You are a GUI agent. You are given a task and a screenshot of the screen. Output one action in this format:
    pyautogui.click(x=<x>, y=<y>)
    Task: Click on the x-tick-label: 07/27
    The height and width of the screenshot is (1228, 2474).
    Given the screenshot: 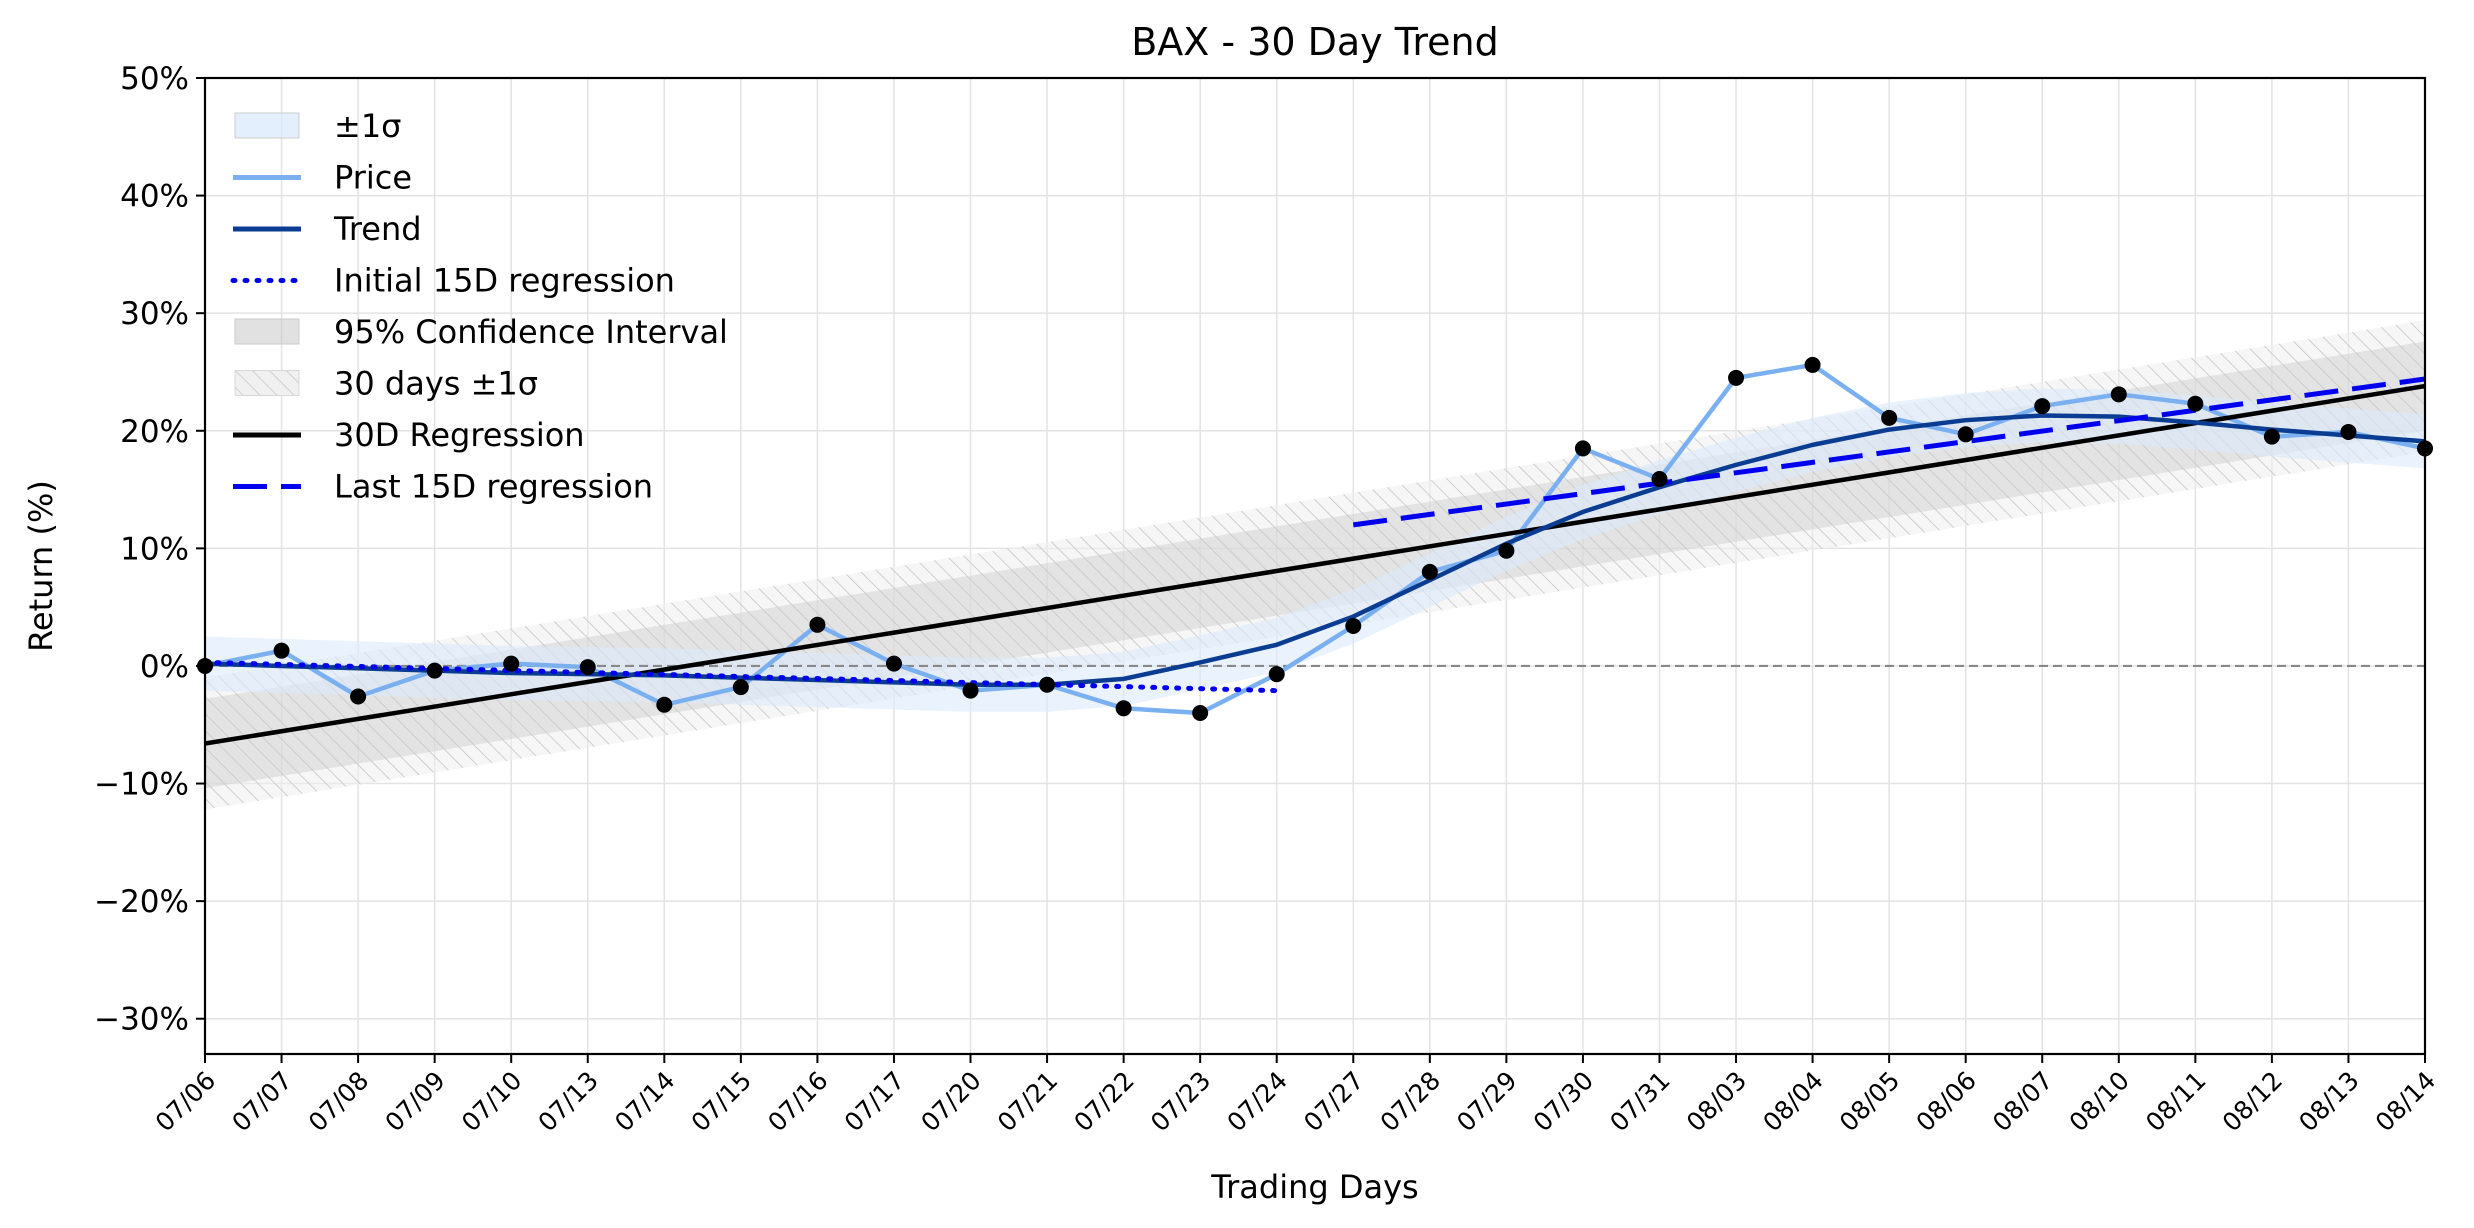 What is the action you would take?
    pyautogui.click(x=1333, y=1101)
    